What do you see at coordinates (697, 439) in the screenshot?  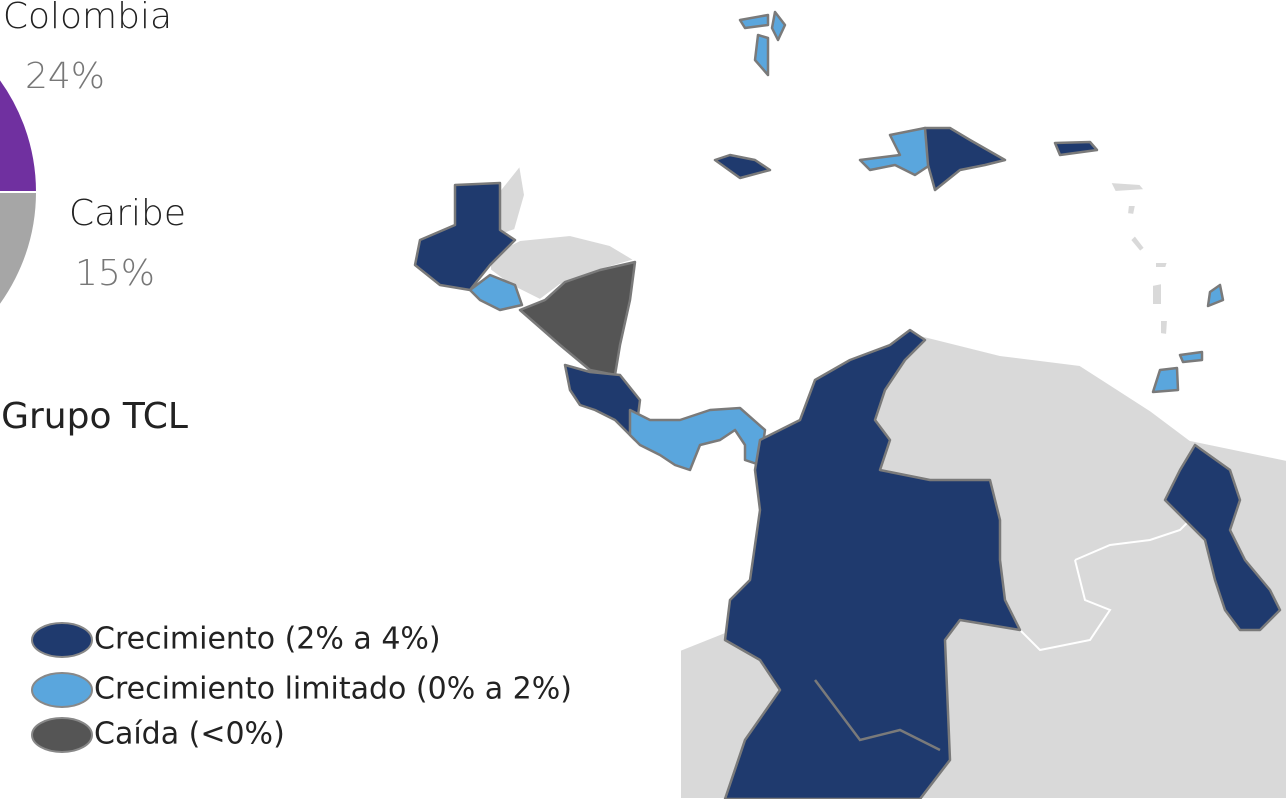 I see `country-panama` at bounding box center [697, 439].